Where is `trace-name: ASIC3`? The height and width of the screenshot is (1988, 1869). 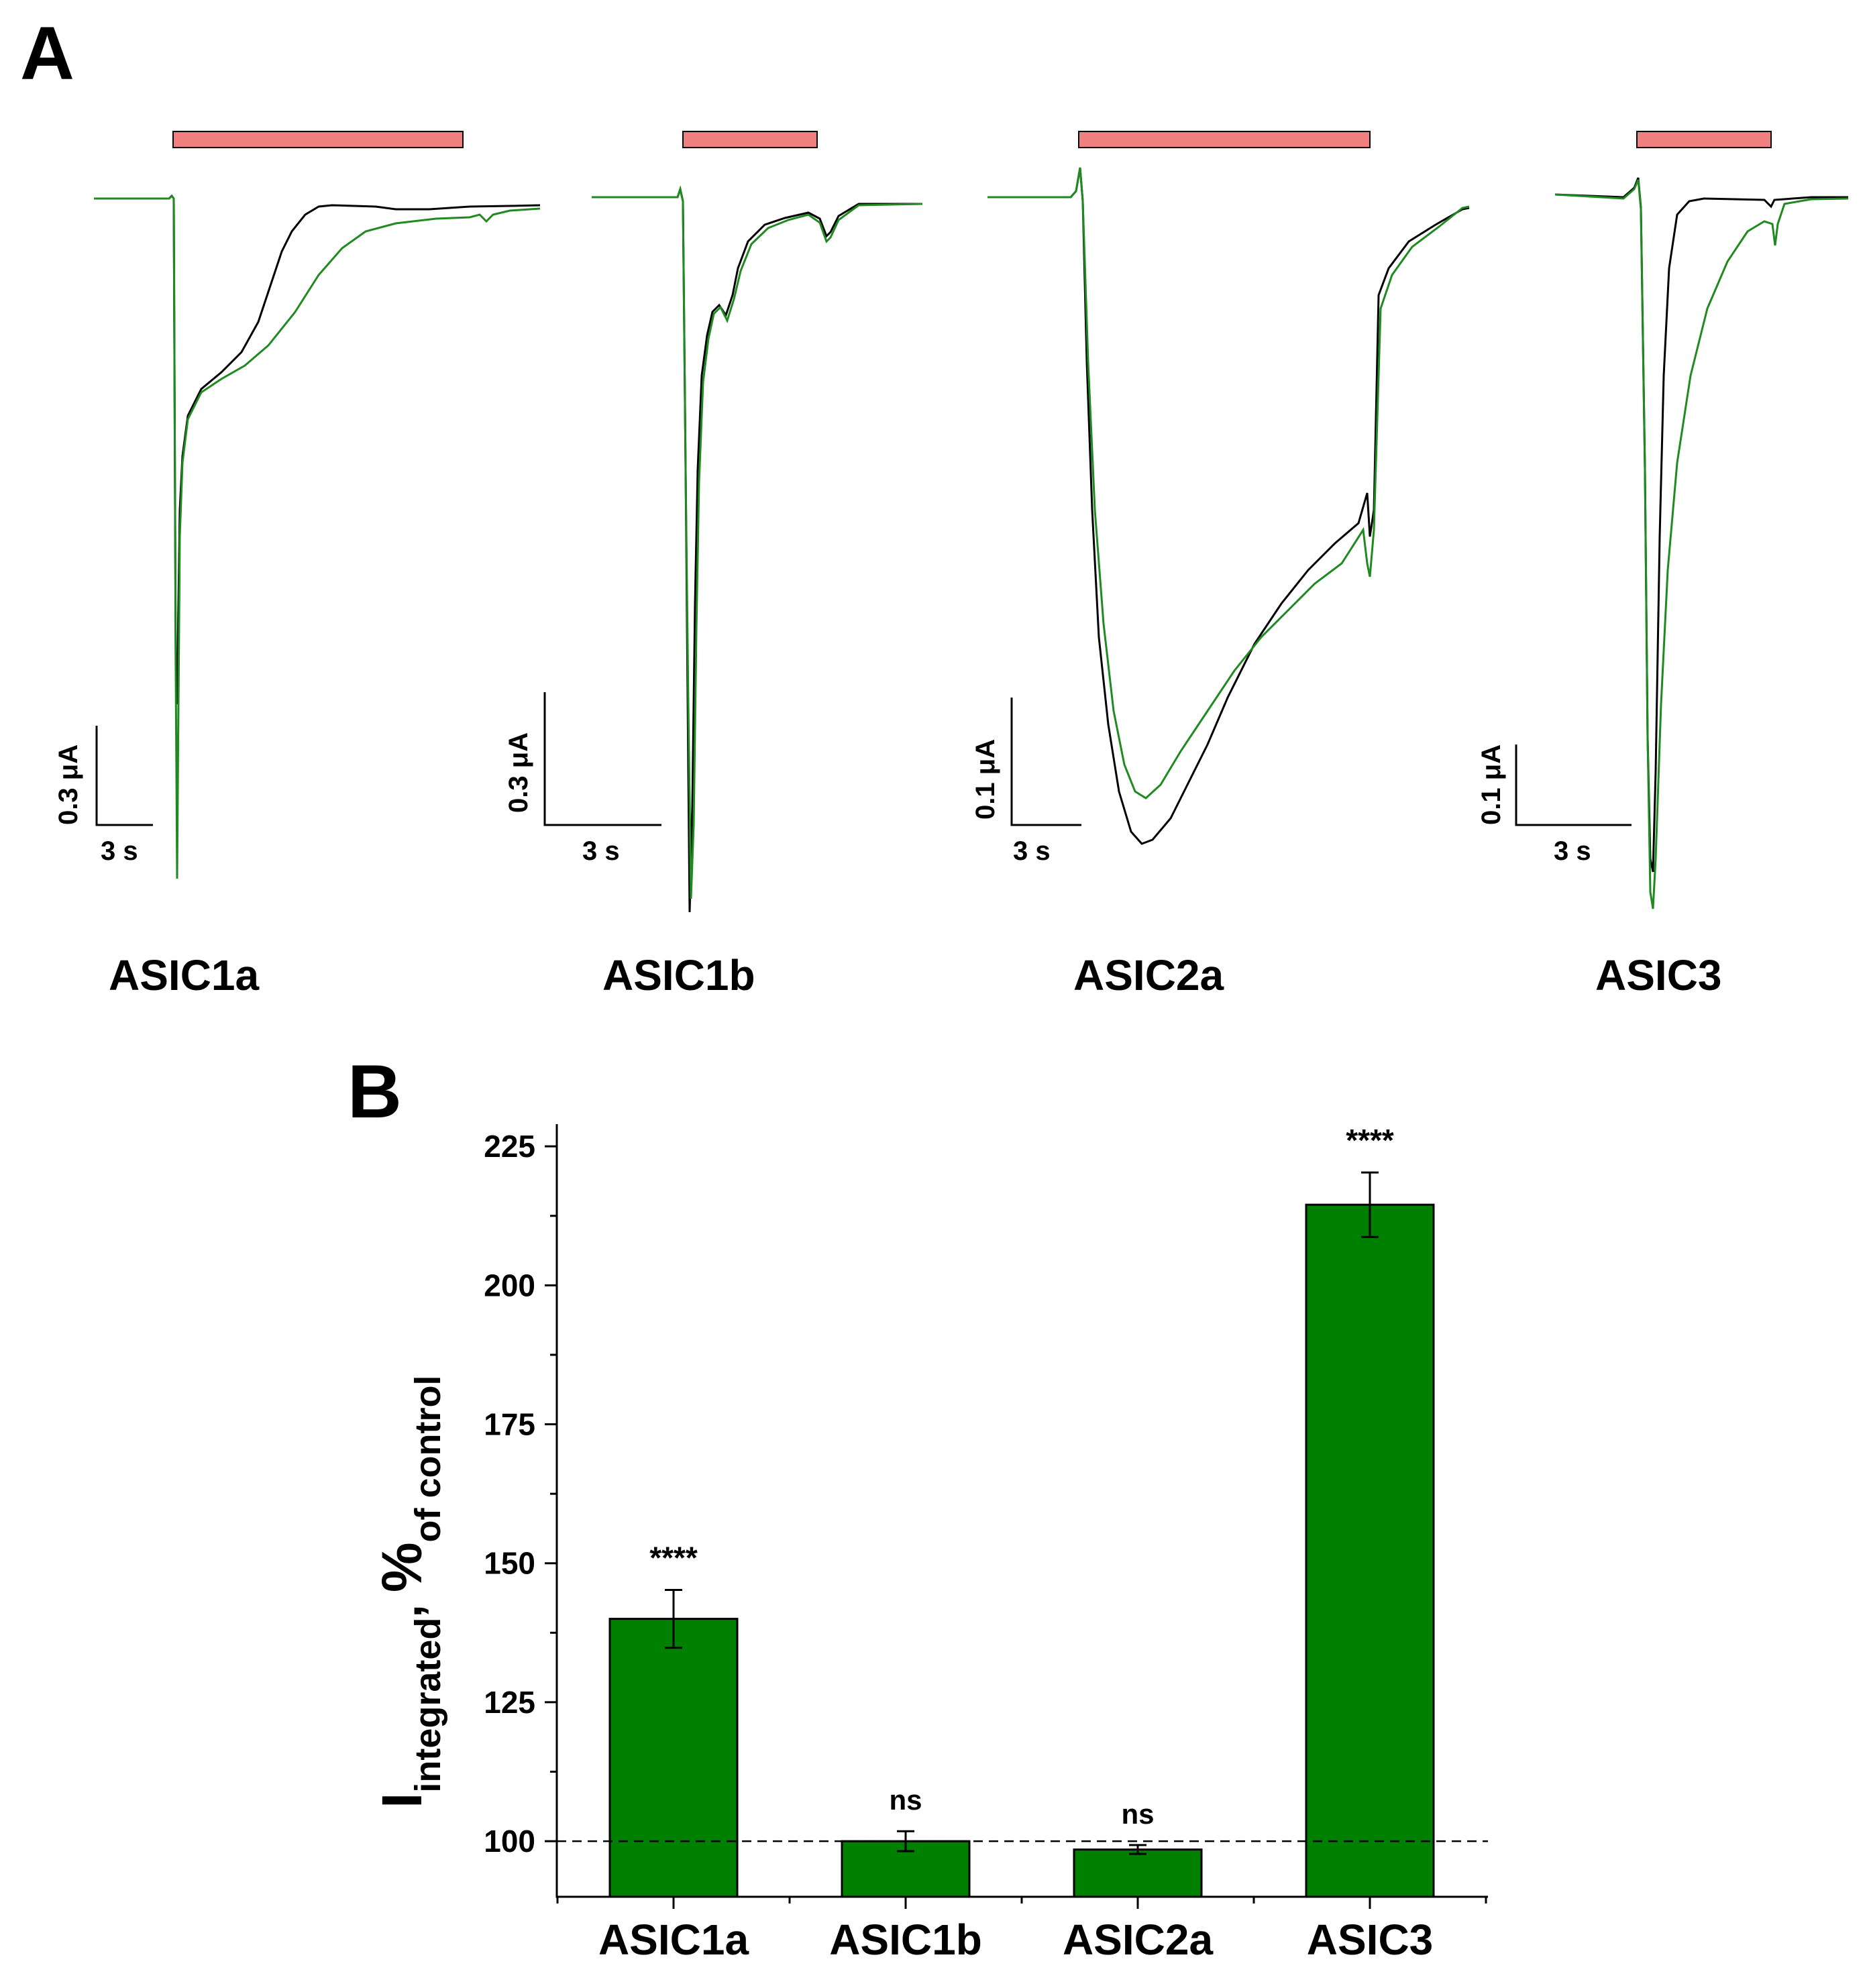 trace-name: ASIC3 is located at coordinates (1658, 975).